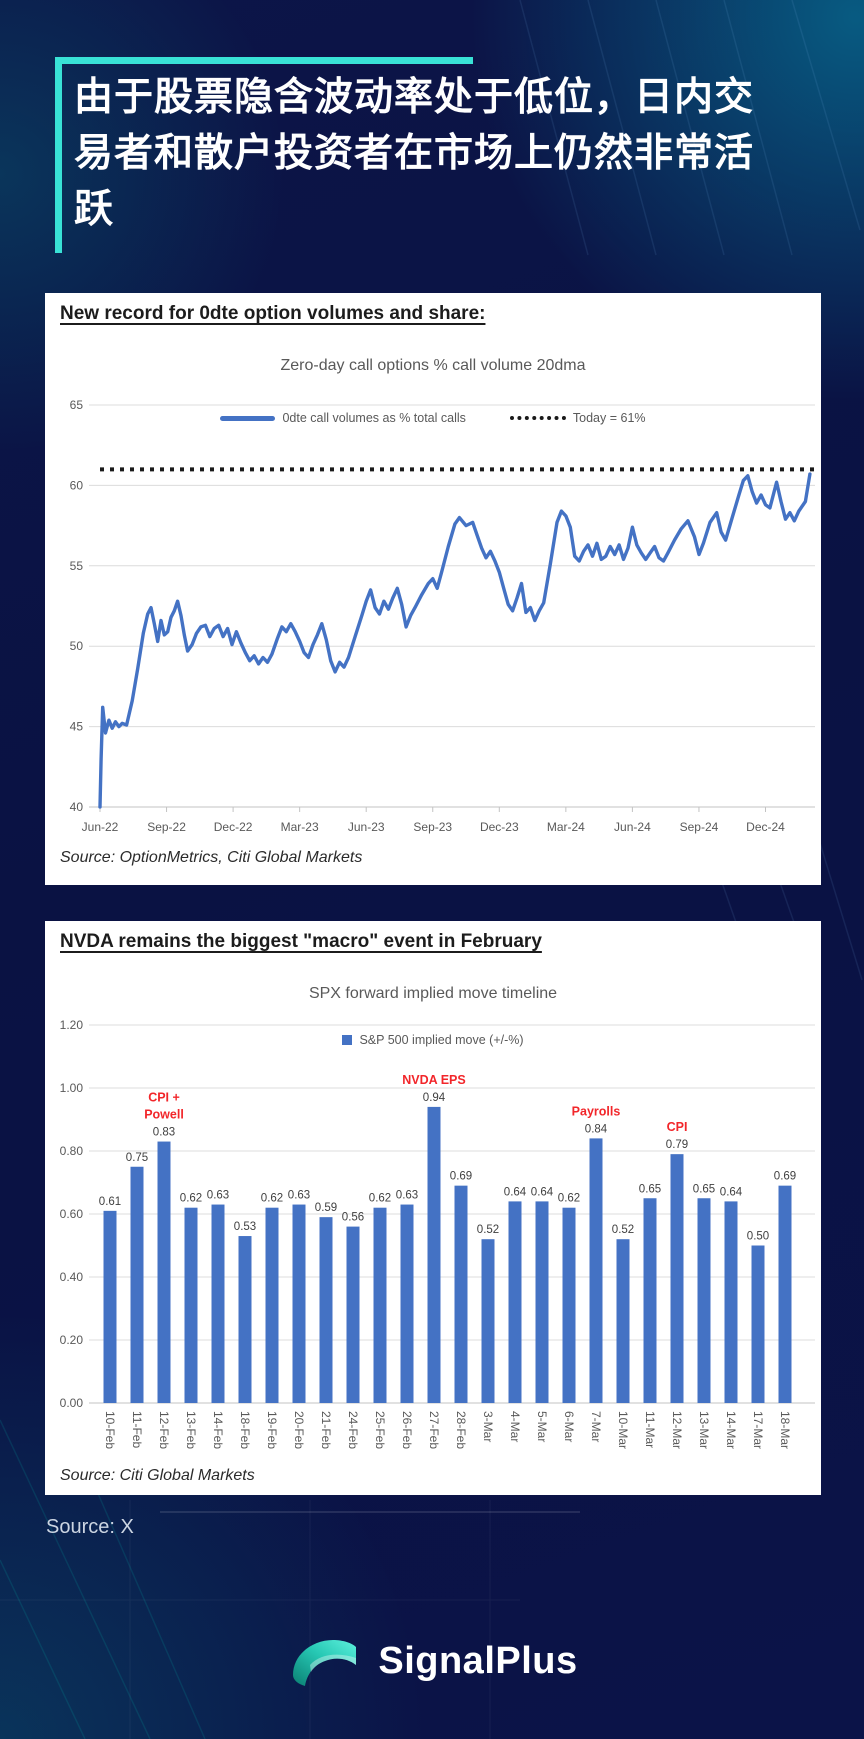 The height and width of the screenshot is (1739, 864). Describe the element at coordinates (166, 827) in the screenshot. I see `svg-text: Sep-22` at that location.